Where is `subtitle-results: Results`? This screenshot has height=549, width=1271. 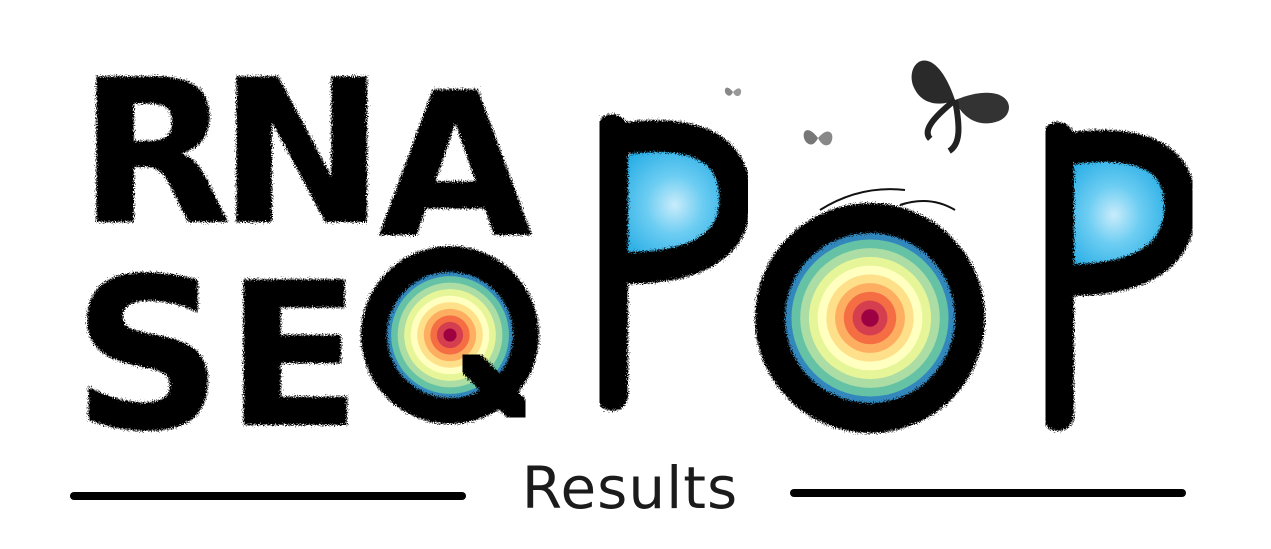 subtitle-results: Results is located at coordinates (630, 488).